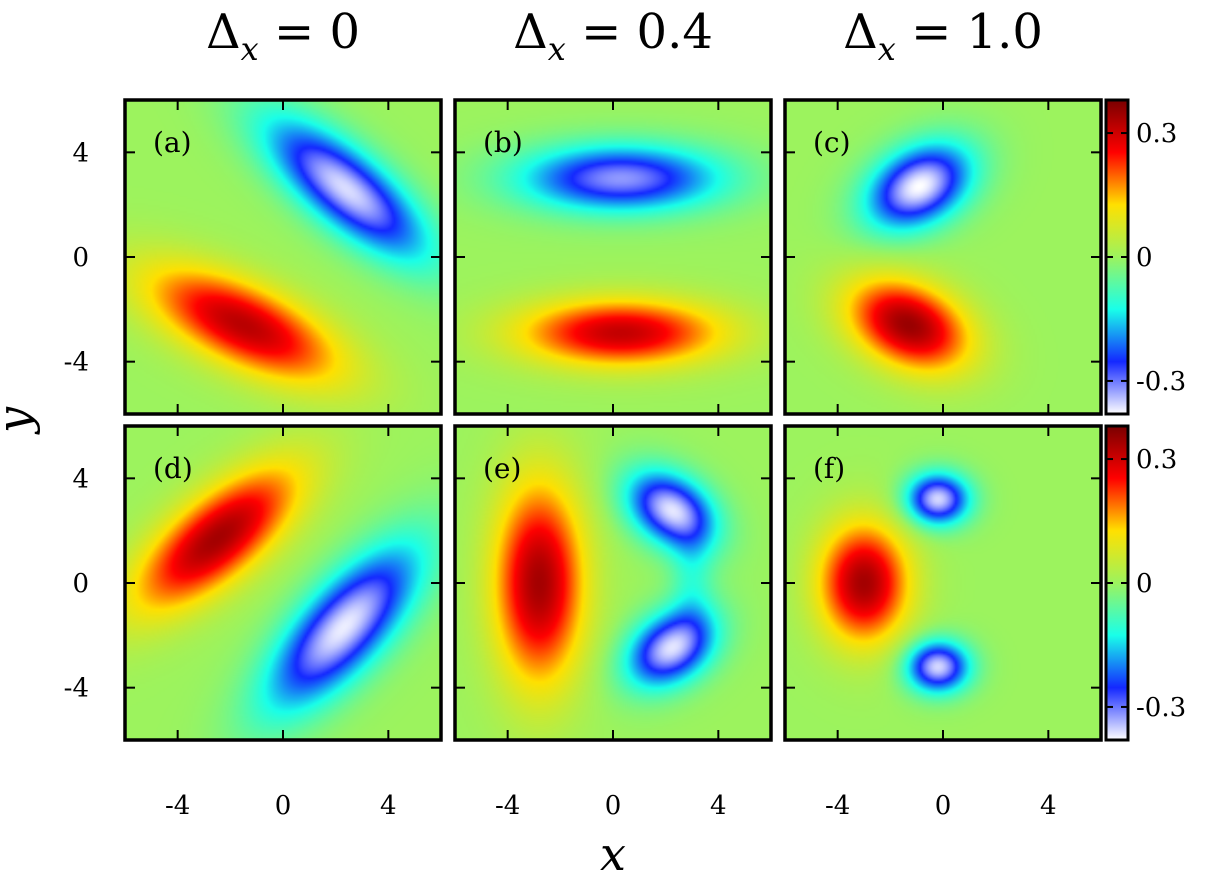 Image resolution: width=1212 pixels, height=887 pixels. I want to click on column-title: Δx = 0, so click(283, 36).